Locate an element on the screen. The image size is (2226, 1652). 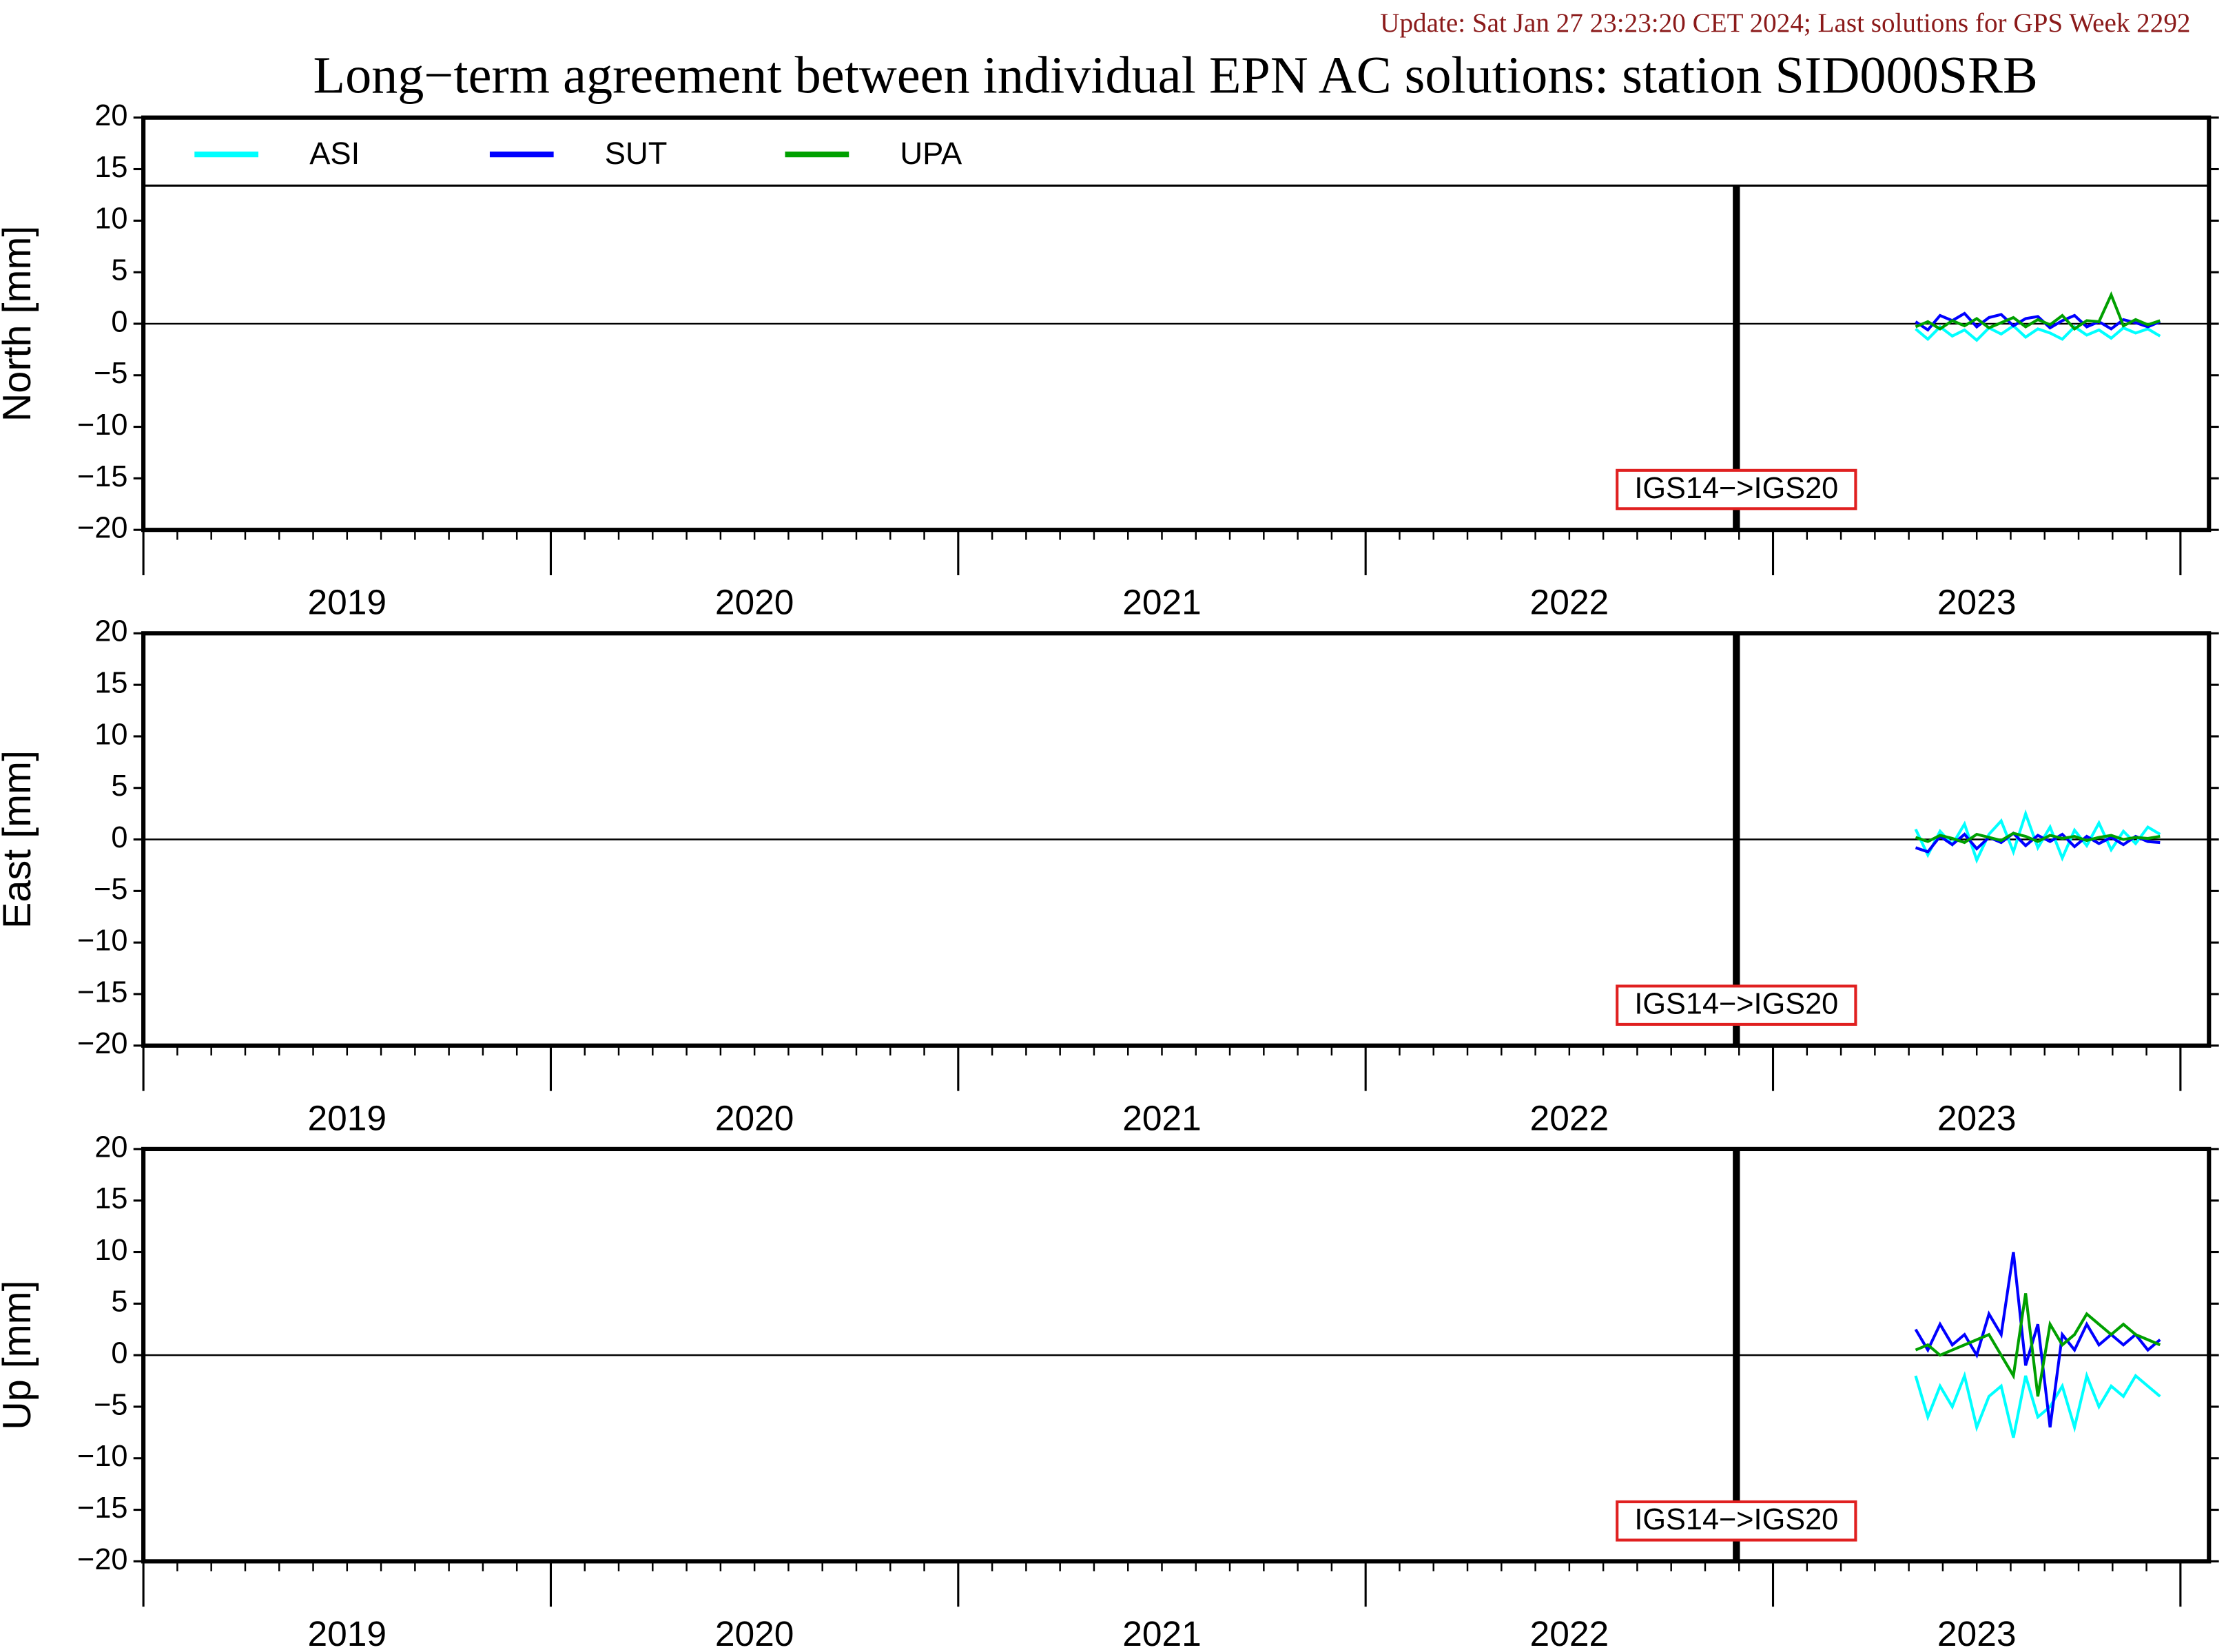
legend-label: UPA is located at coordinates (931, 153).